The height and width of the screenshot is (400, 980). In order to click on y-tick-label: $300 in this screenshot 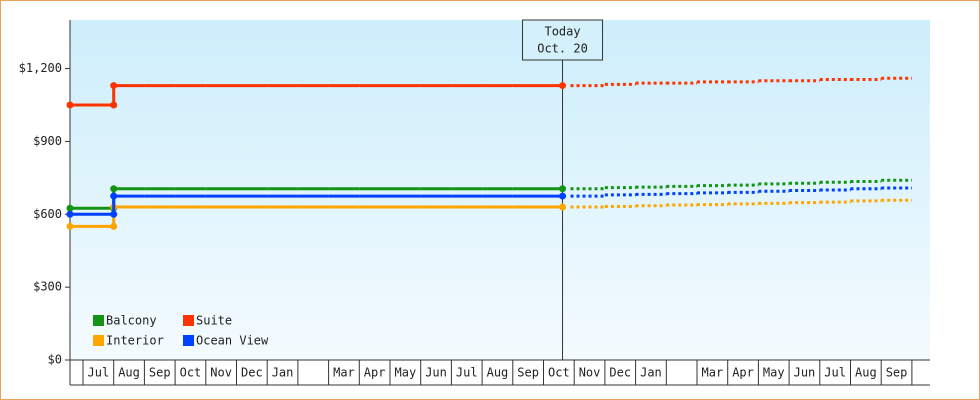, I will do `click(47, 287)`.